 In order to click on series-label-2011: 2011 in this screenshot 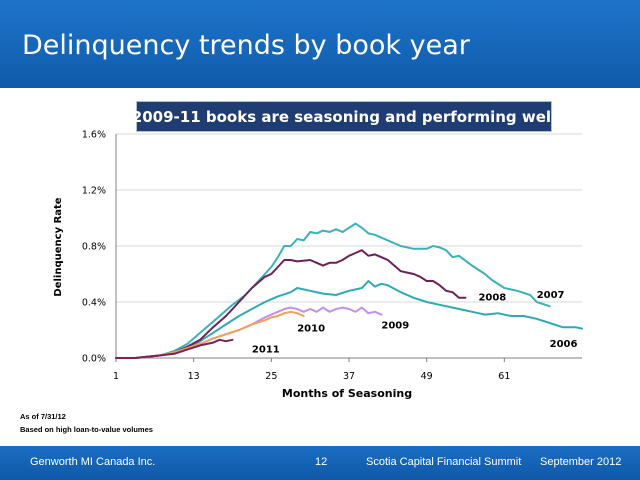, I will do `click(266, 349)`.